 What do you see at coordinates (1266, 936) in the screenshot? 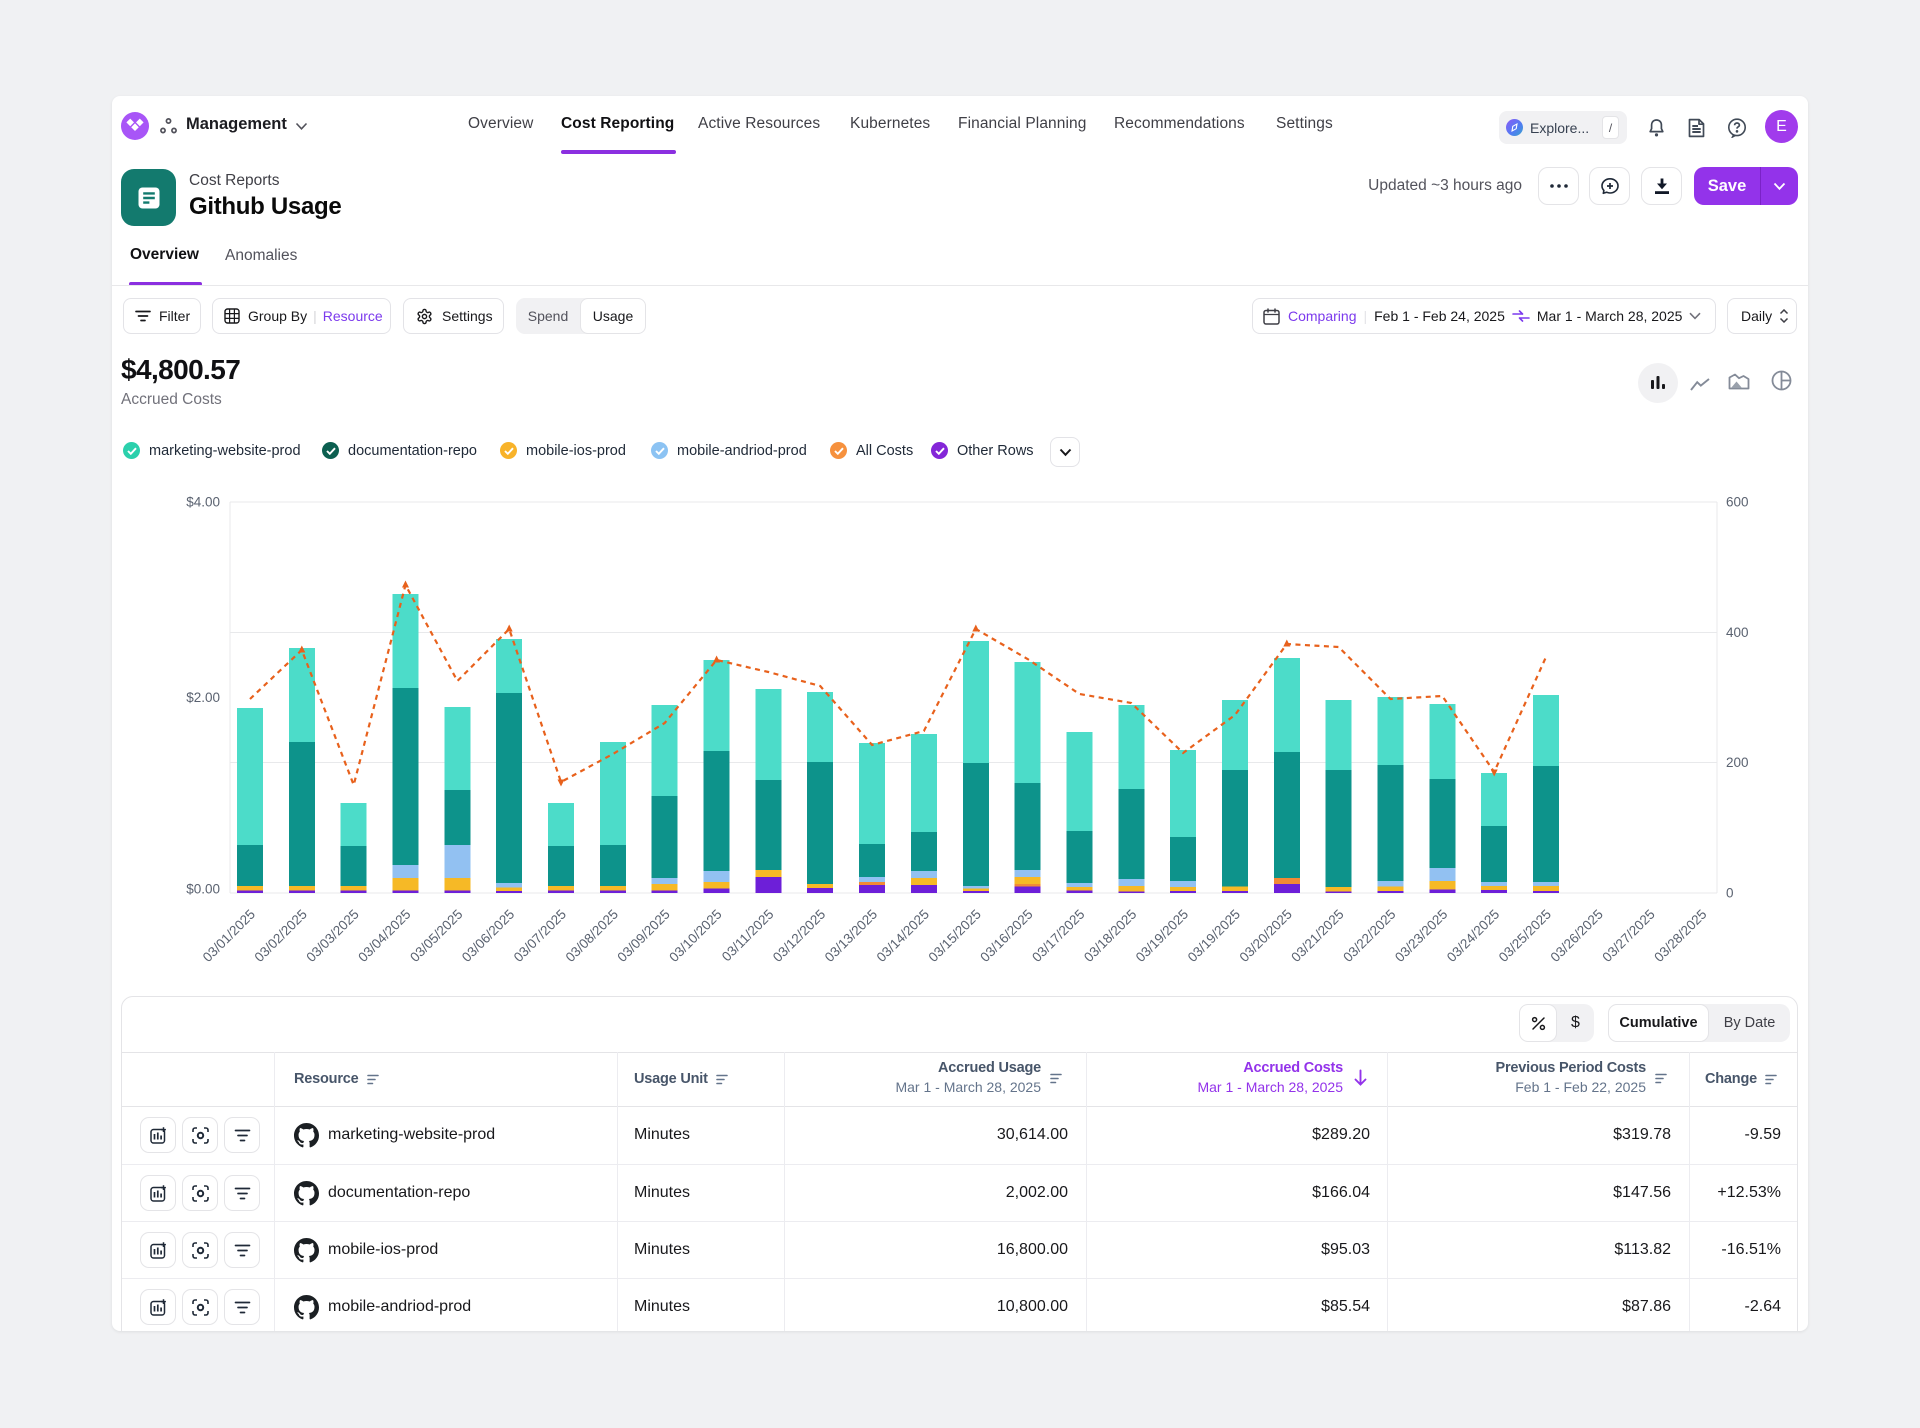
I see `svg-text: 03/20/2025` at bounding box center [1266, 936].